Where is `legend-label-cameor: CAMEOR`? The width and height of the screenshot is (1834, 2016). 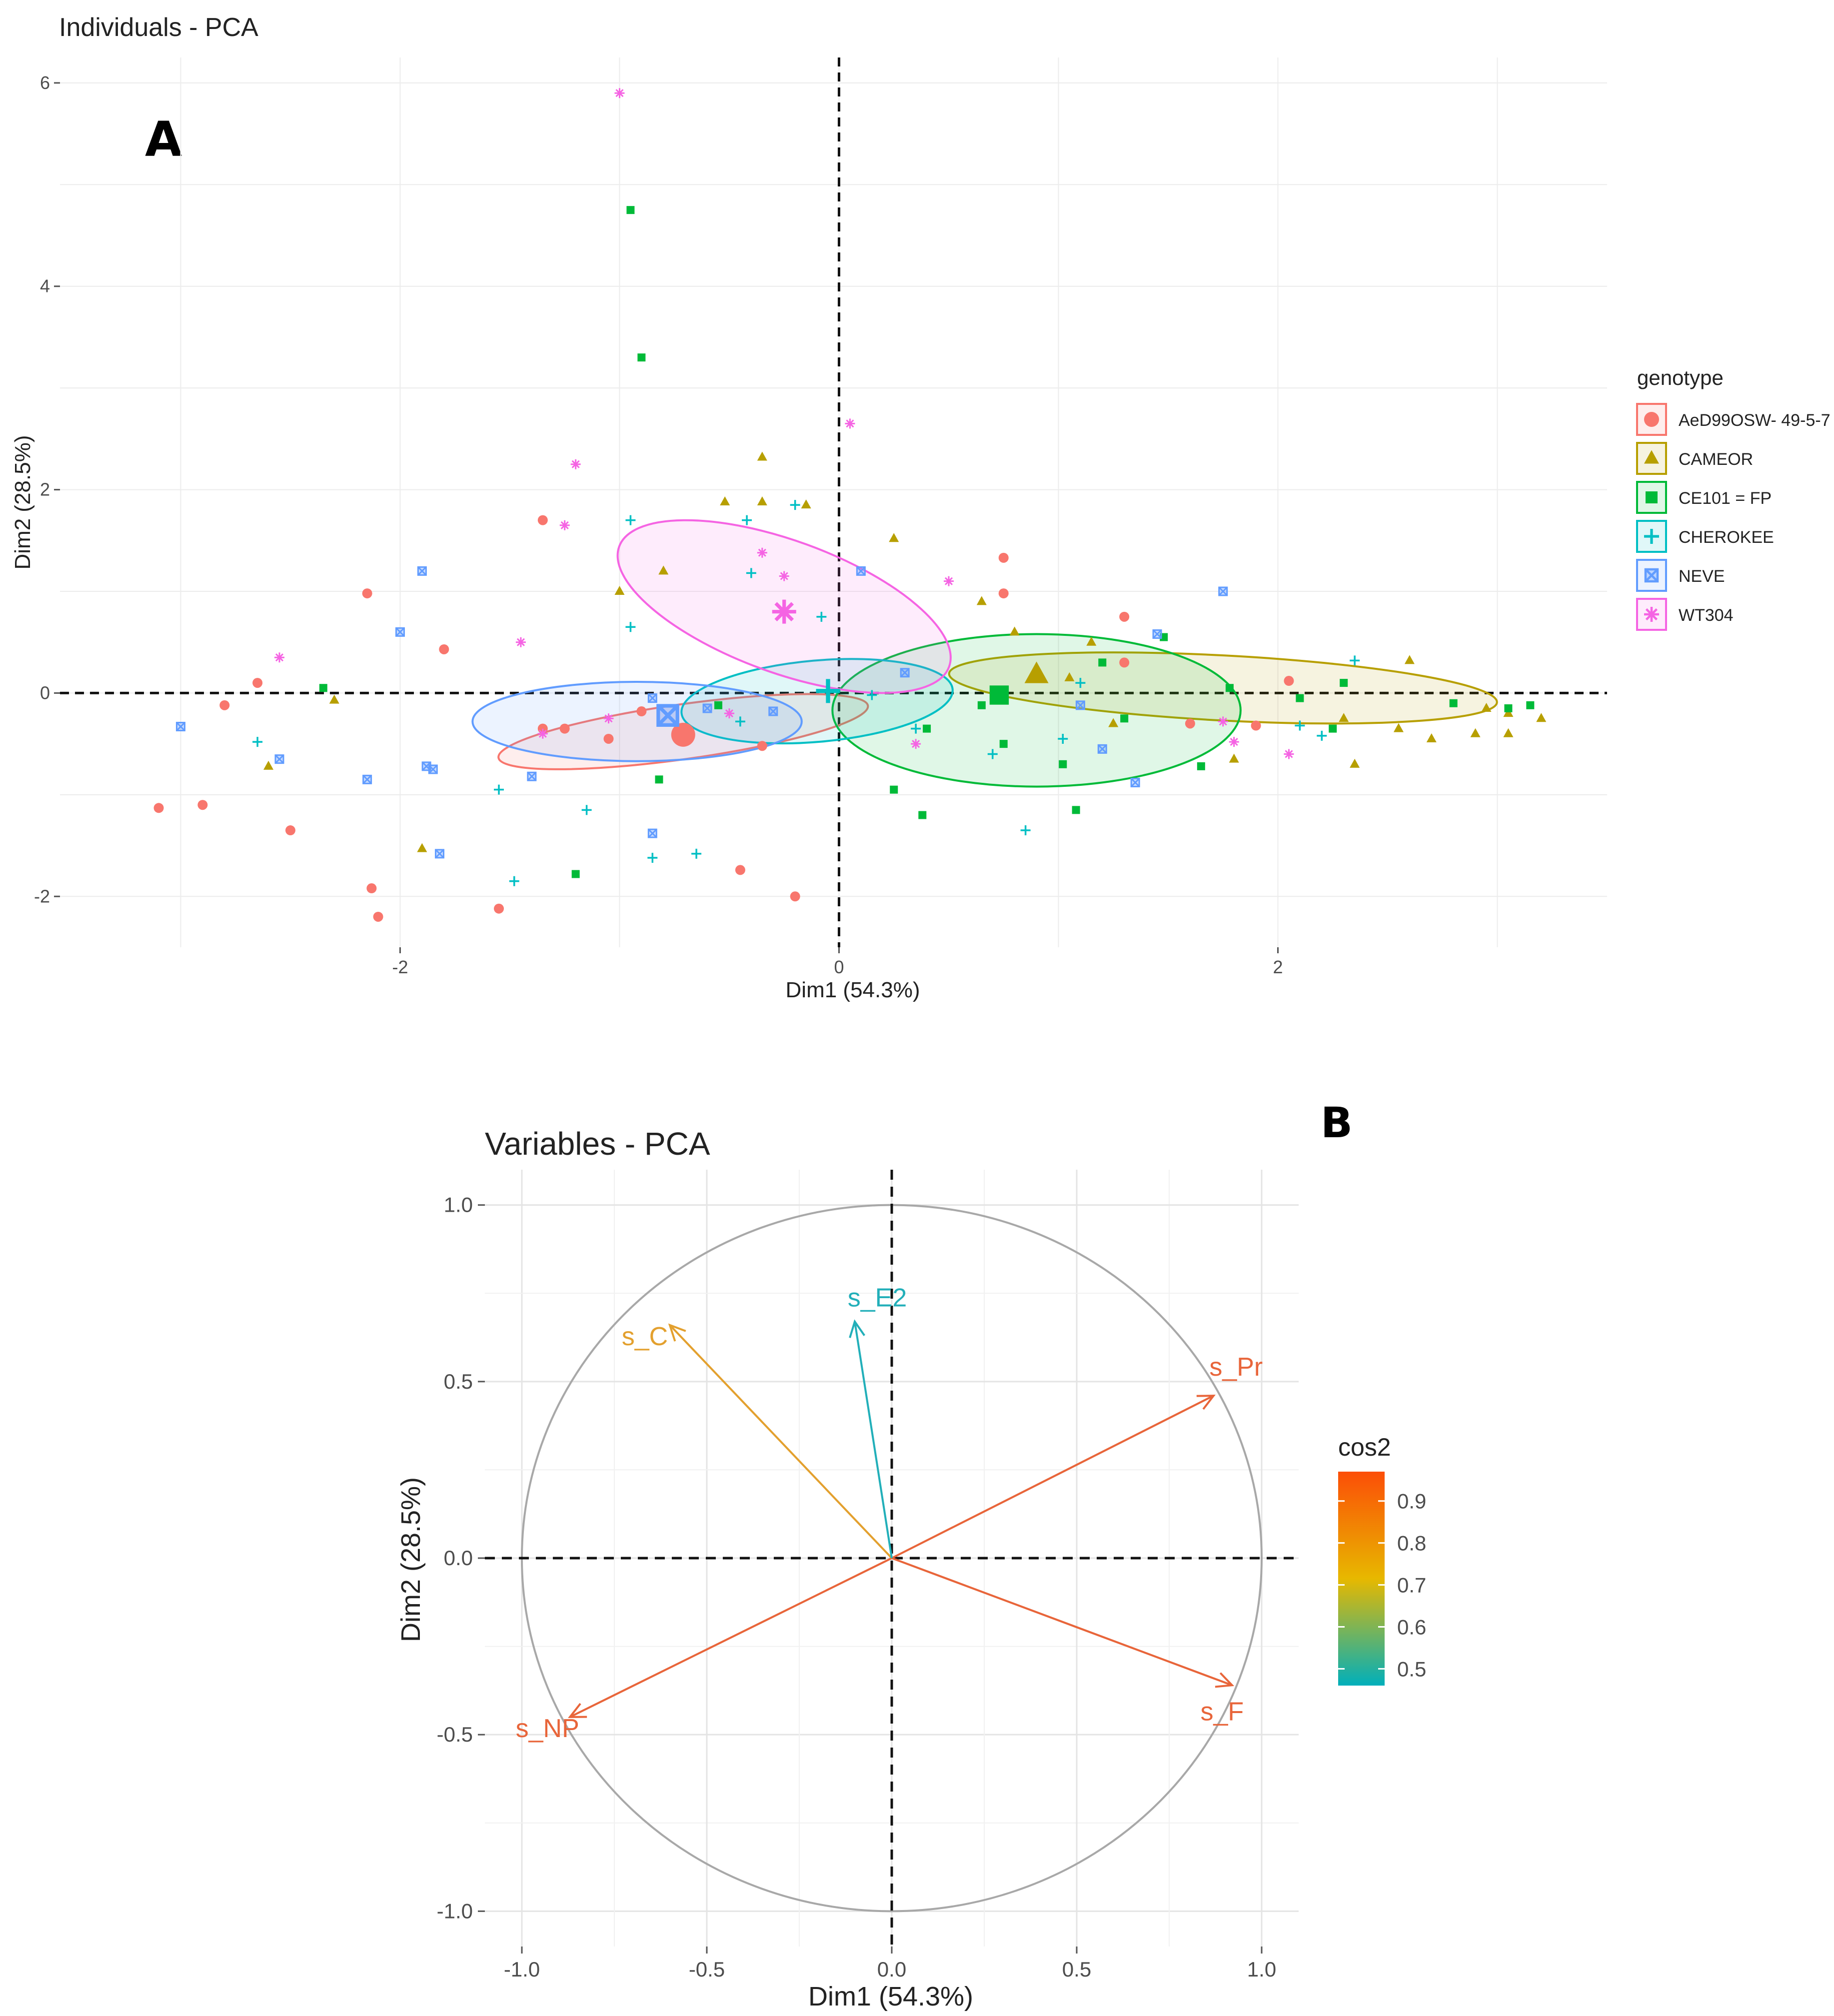
legend-label-cameor: CAMEOR is located at coordinates (1716, 459).